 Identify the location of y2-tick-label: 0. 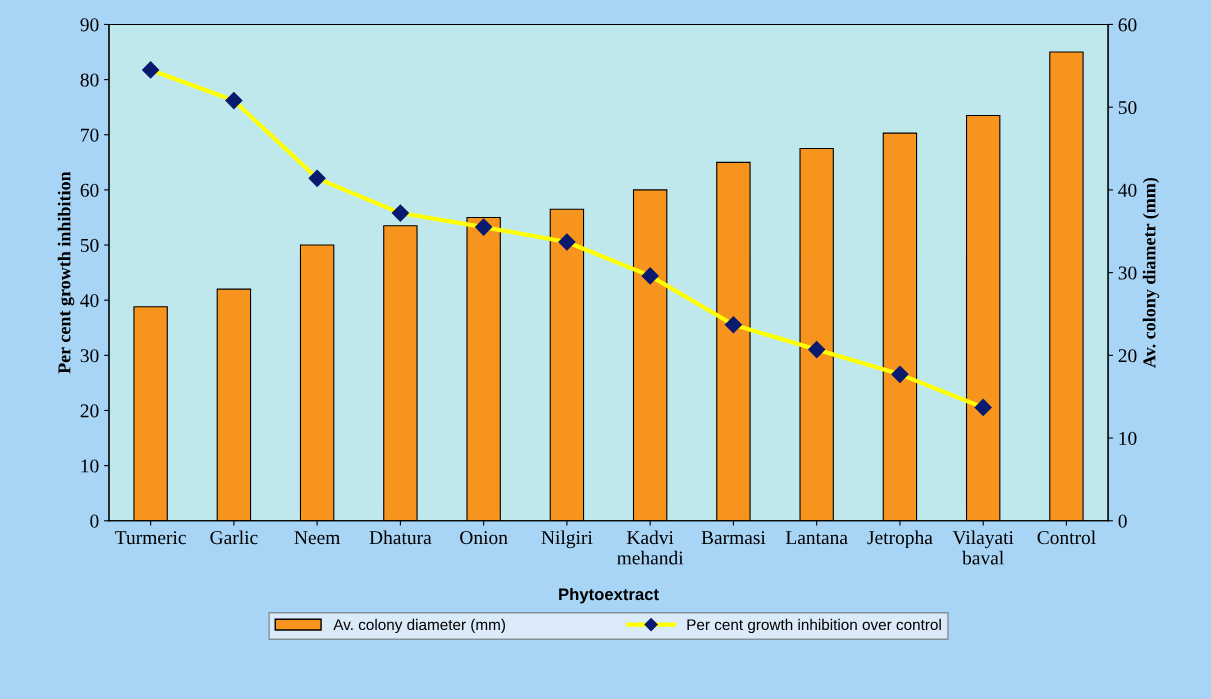
(1122, 521).